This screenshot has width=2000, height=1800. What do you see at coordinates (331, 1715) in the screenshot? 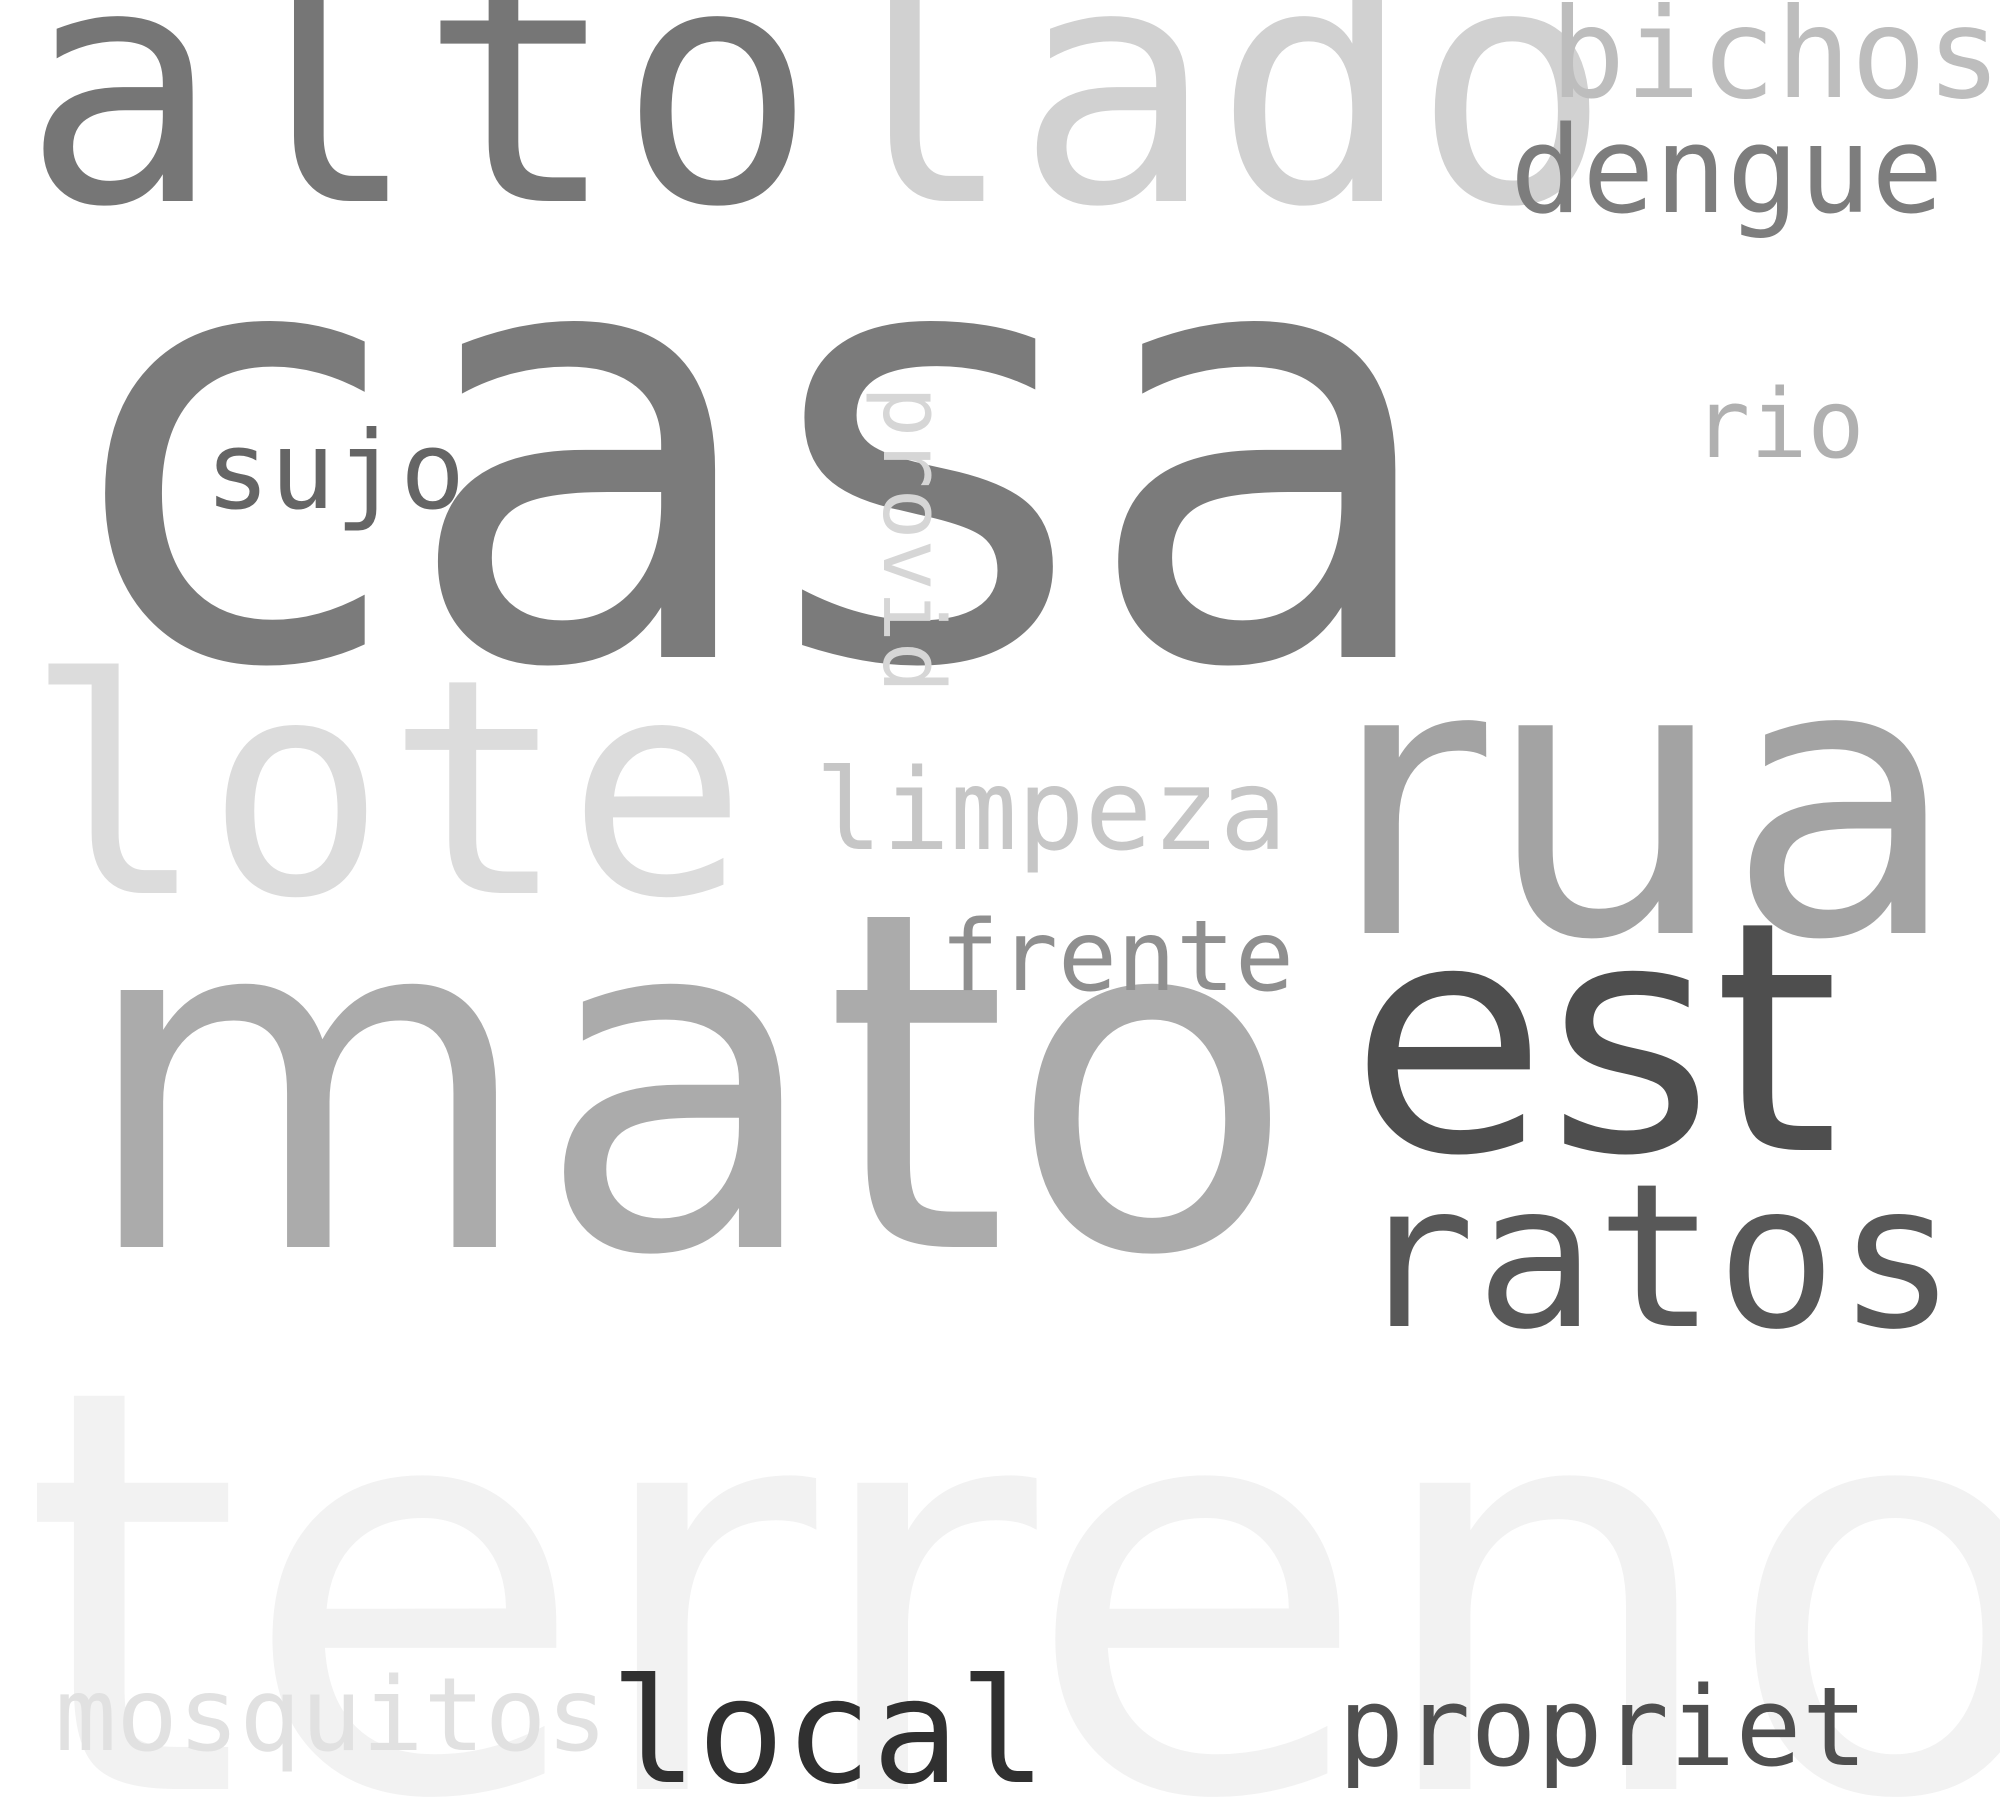
I see `word-mosquitos: mosquitos` at bounding box center [331, 1715].